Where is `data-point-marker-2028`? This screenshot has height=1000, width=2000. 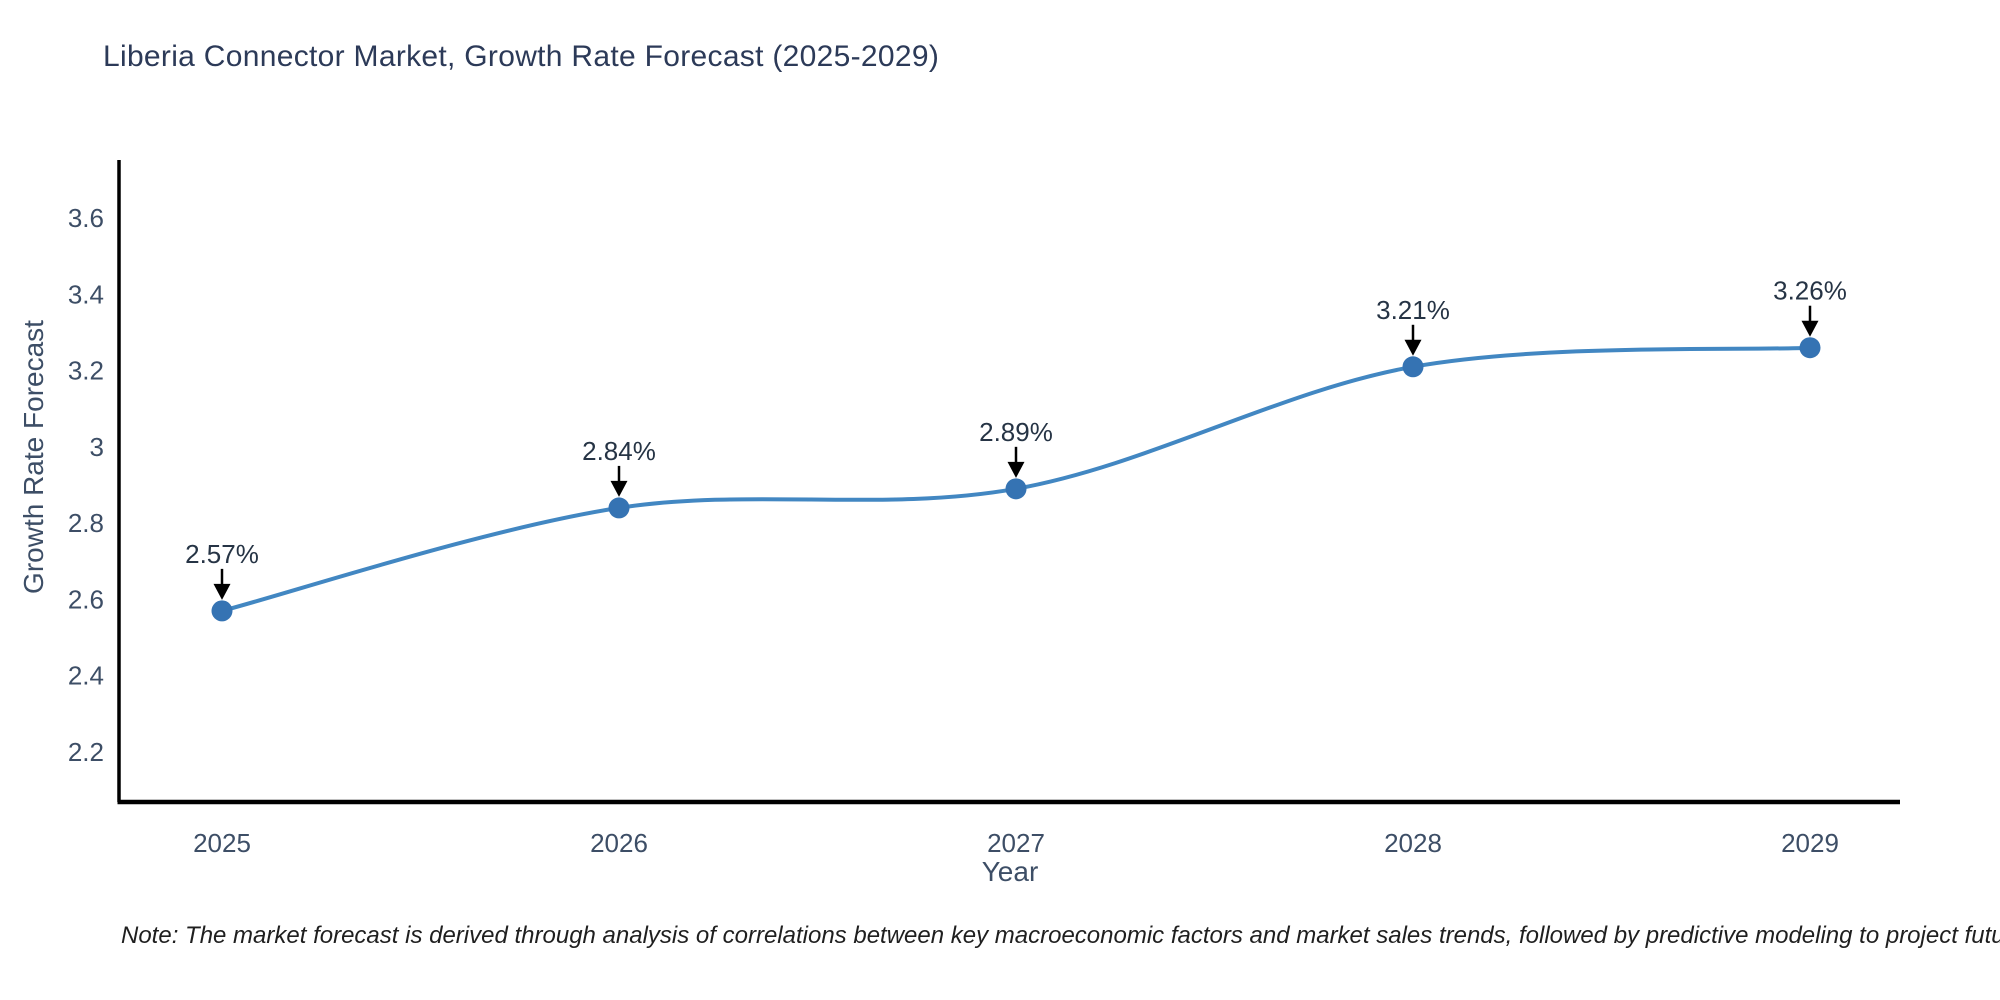
data-point-marker-2028 is located at coordinates (1413, 367).